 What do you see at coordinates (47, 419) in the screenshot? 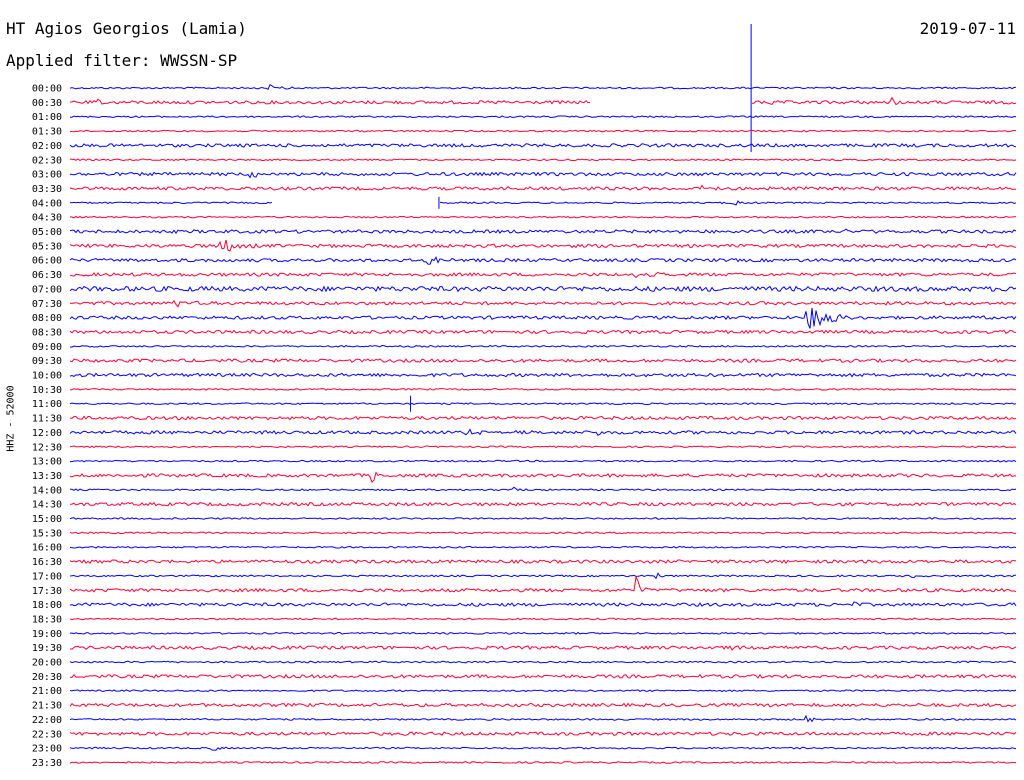
I see `time-label: 11:30` at bounding box center [47, 419].